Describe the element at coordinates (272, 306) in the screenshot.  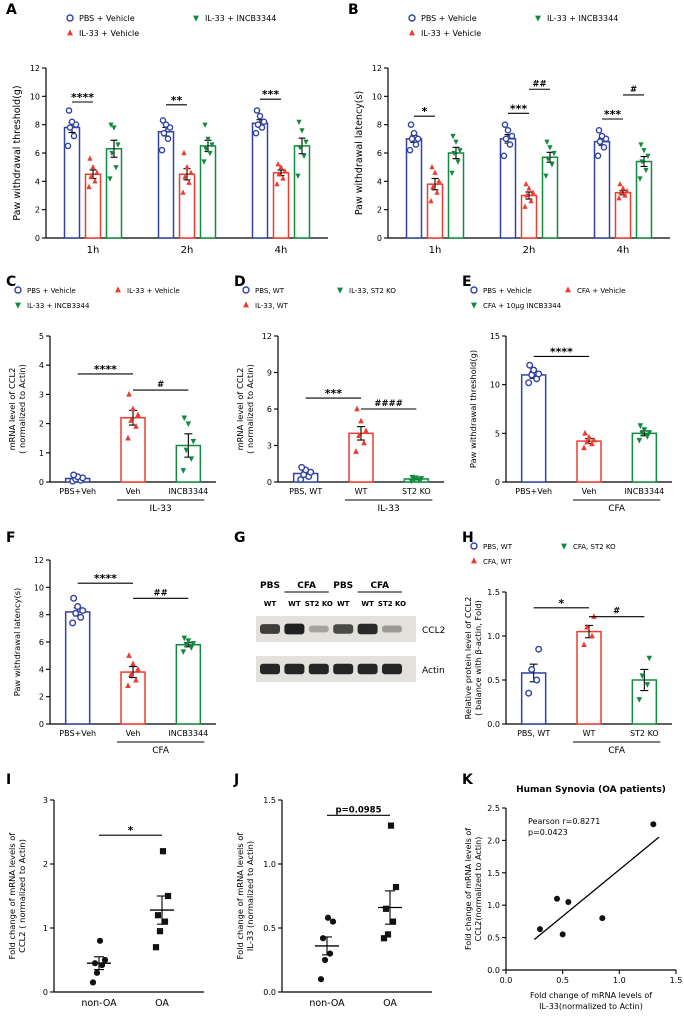
I see `svg-text: IL-33, WT` at that location.